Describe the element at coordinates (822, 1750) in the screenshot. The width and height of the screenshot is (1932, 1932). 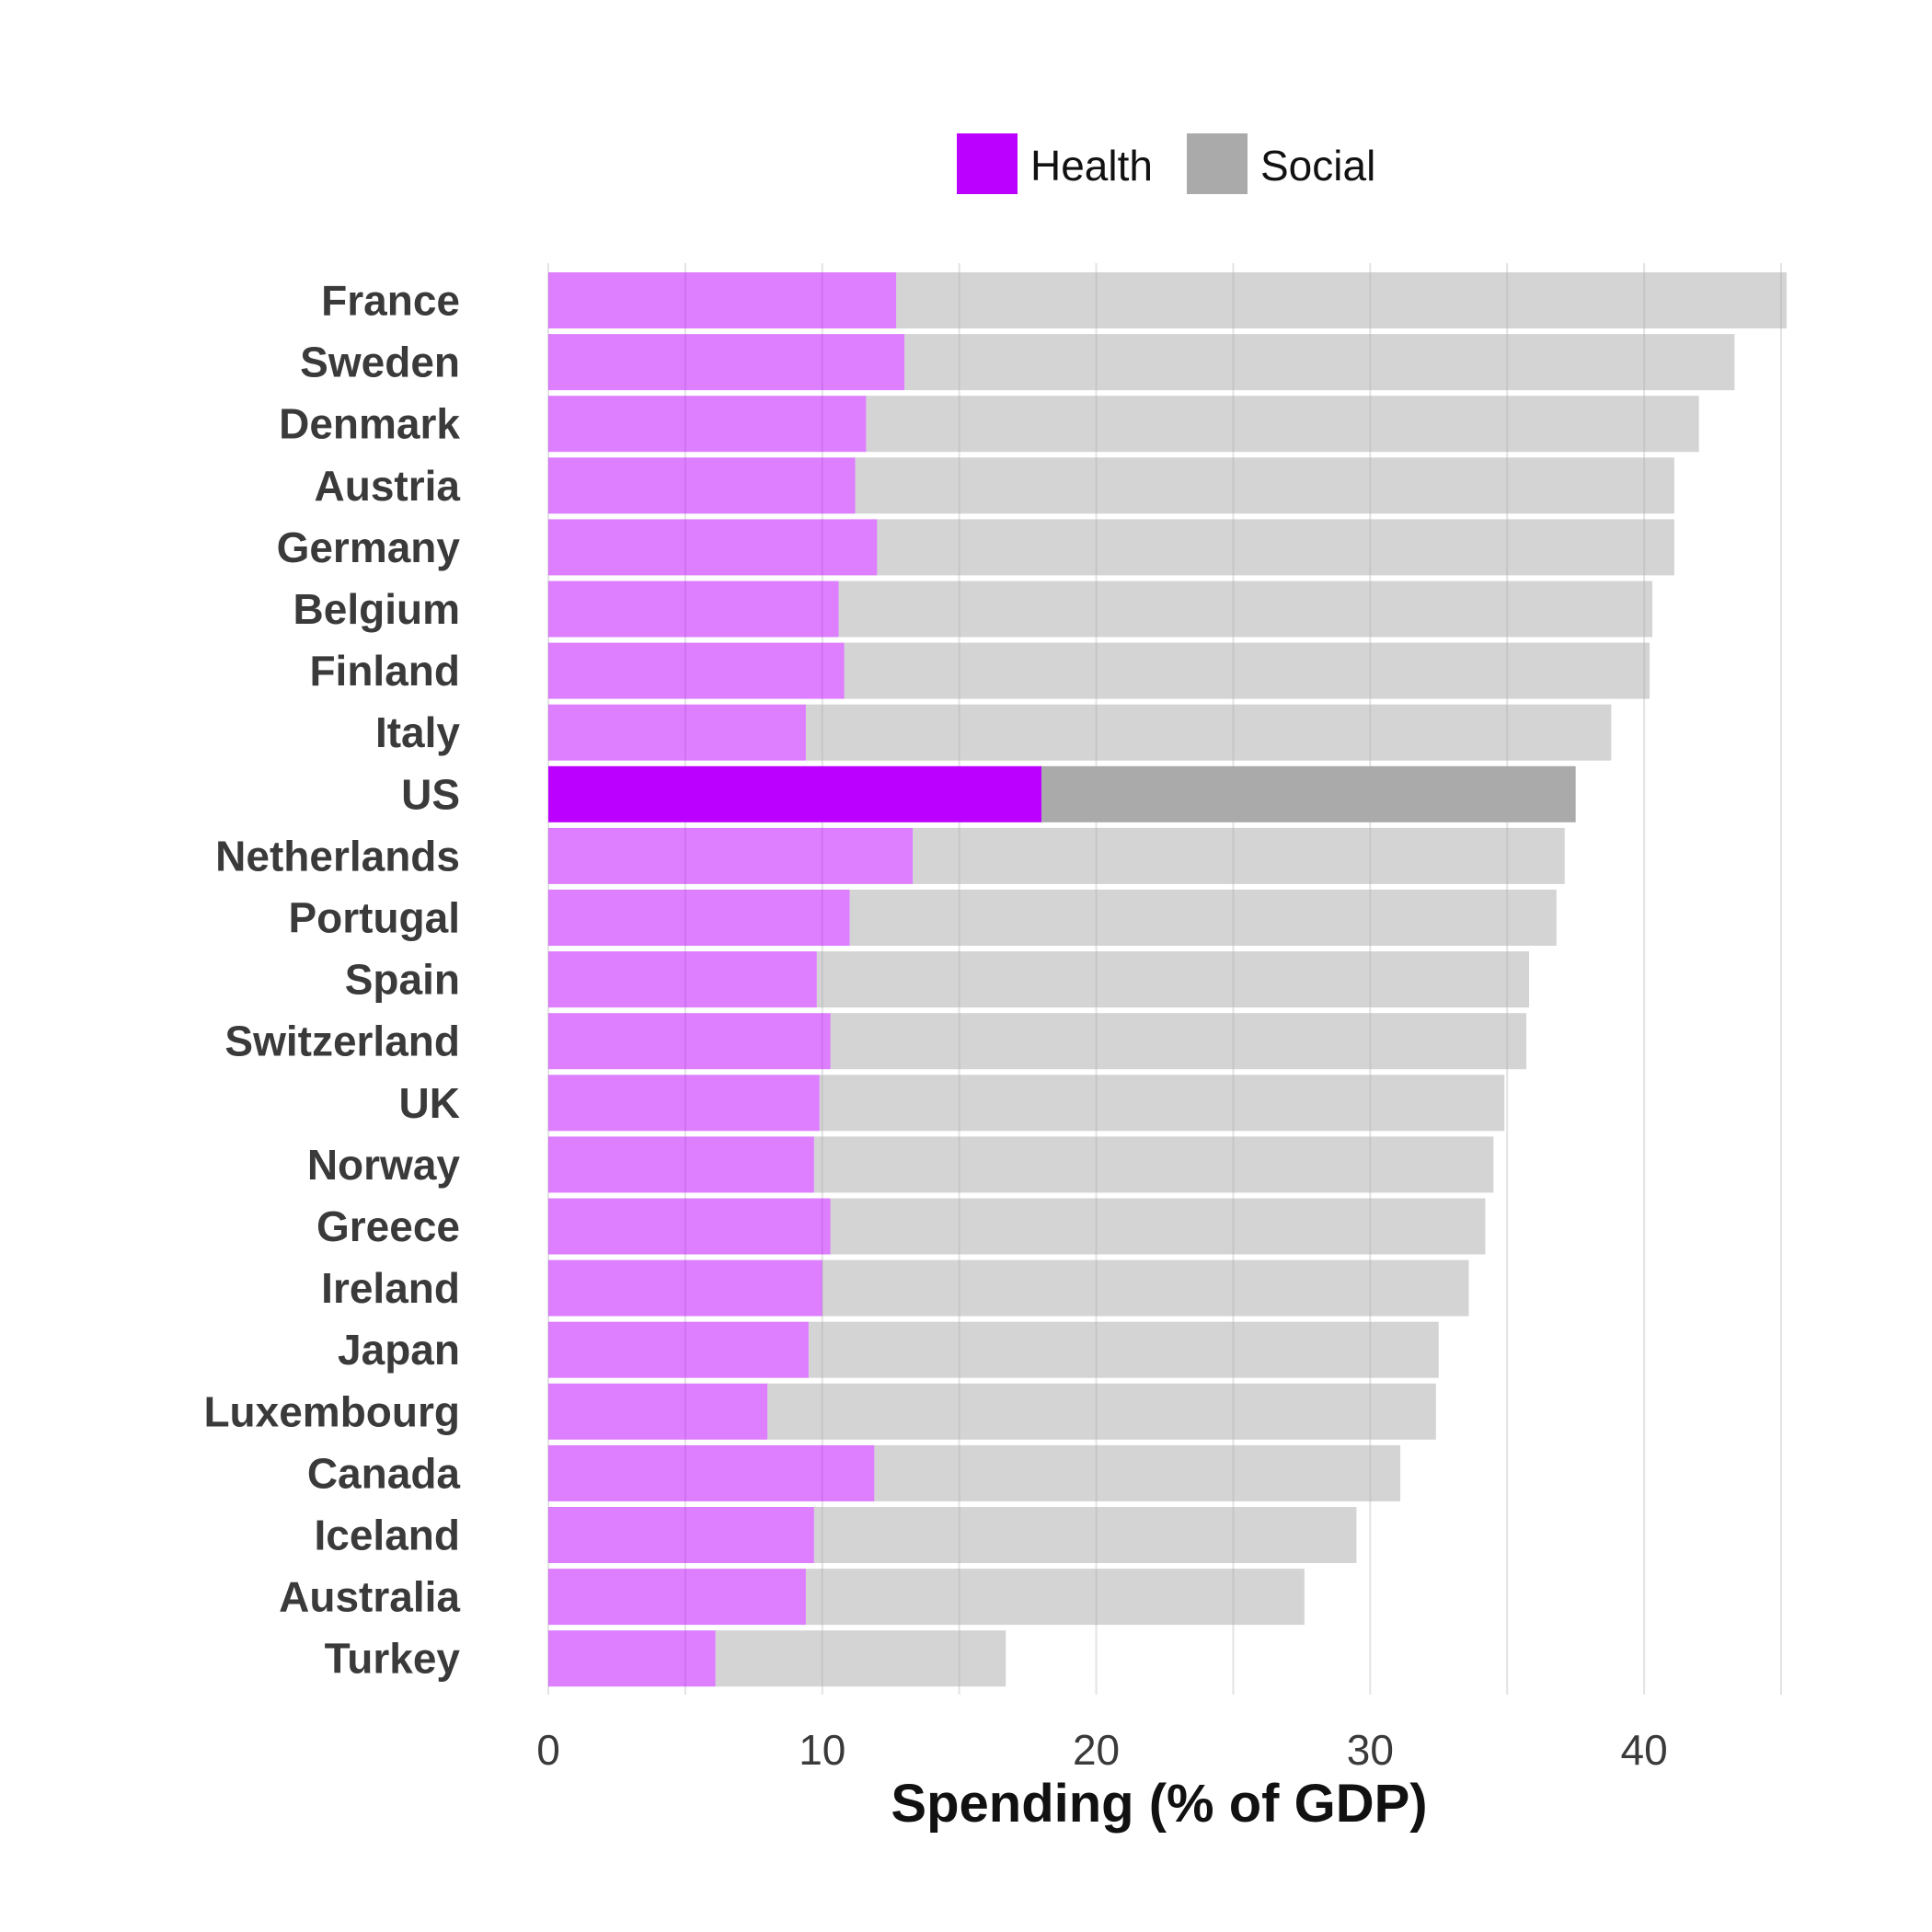
I see `x-tick-label: 10` at that location.